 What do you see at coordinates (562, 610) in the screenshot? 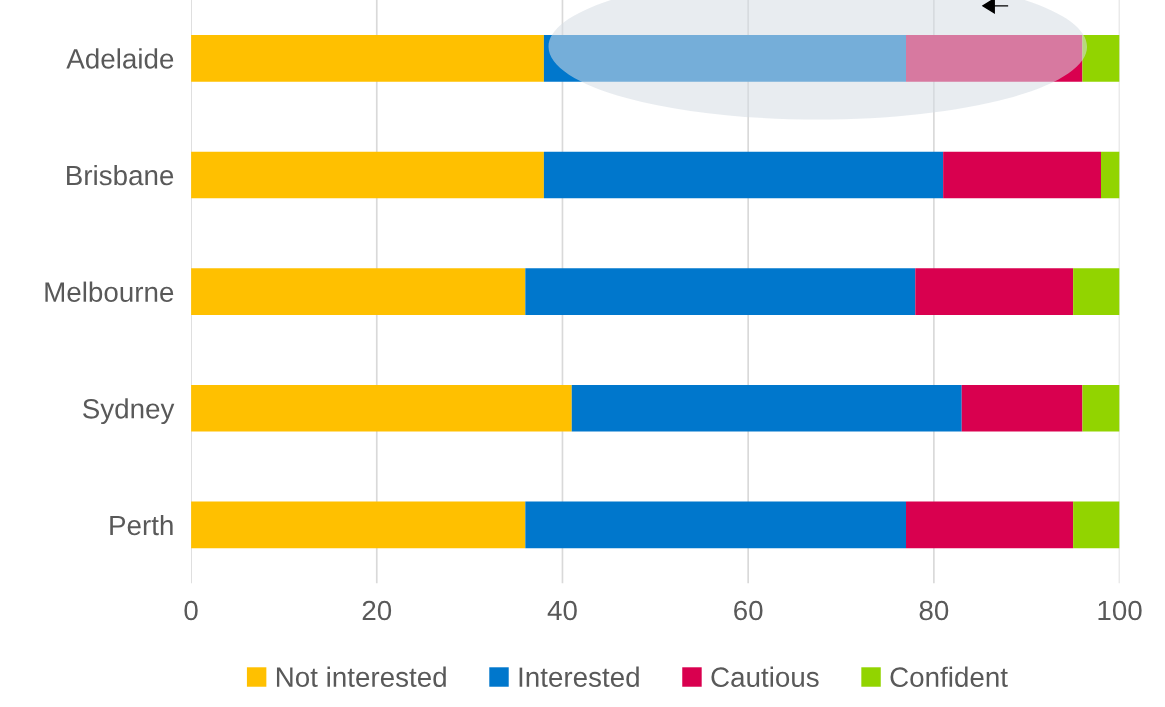
I see `x-tick-label: 40` at bounding box center [562, 610].